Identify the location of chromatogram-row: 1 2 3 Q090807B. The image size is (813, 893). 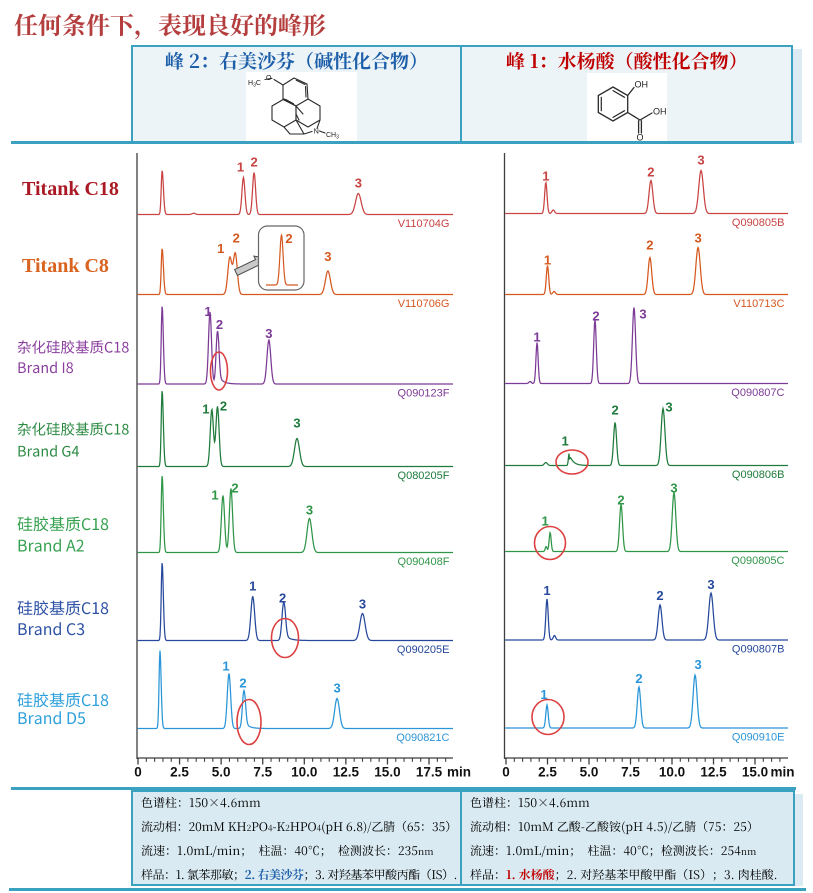
(646, 616).